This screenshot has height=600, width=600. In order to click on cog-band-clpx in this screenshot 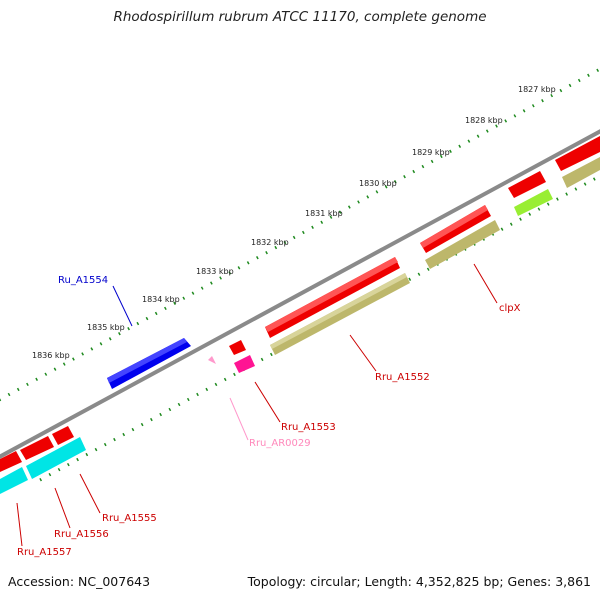, I will do `click(462, 244)`.